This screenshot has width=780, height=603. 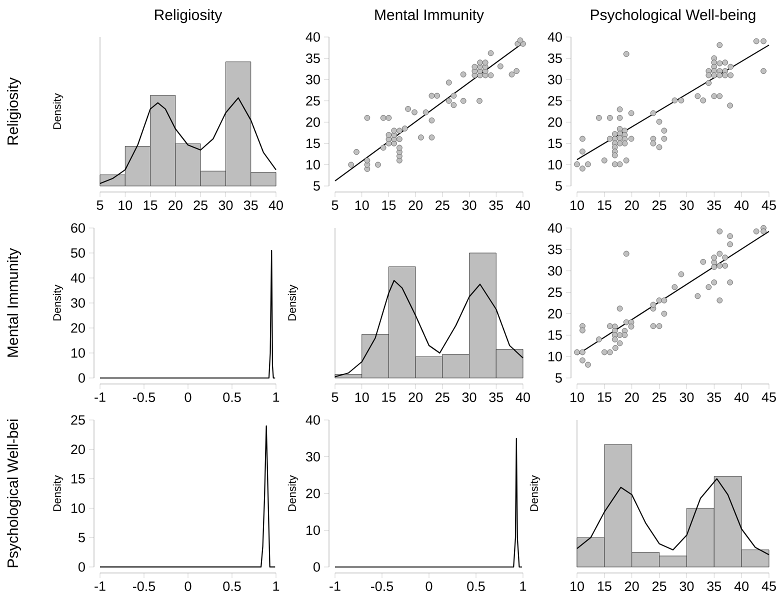 I want to click on y-tick-label: 60, so click(x=78, y=228).